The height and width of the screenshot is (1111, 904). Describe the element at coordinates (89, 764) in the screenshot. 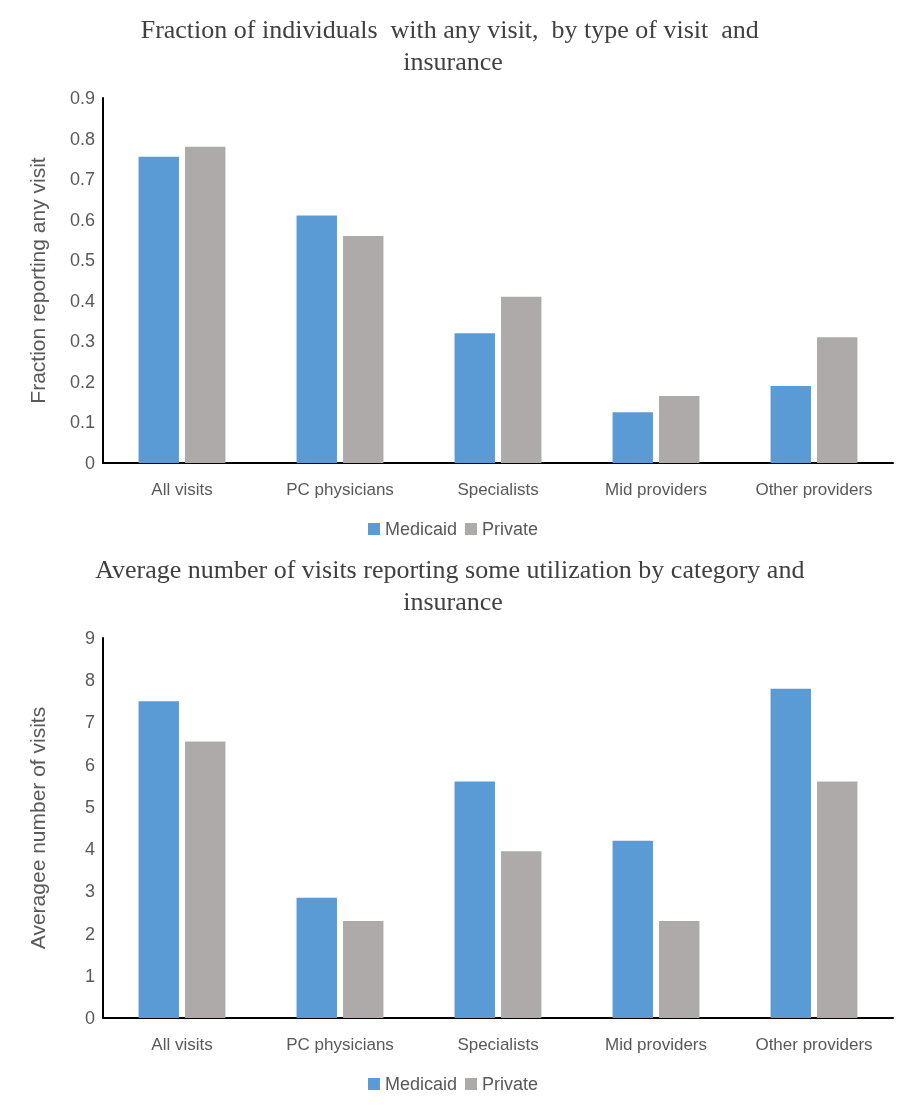

I see `y-tick-label: 6` at that location.